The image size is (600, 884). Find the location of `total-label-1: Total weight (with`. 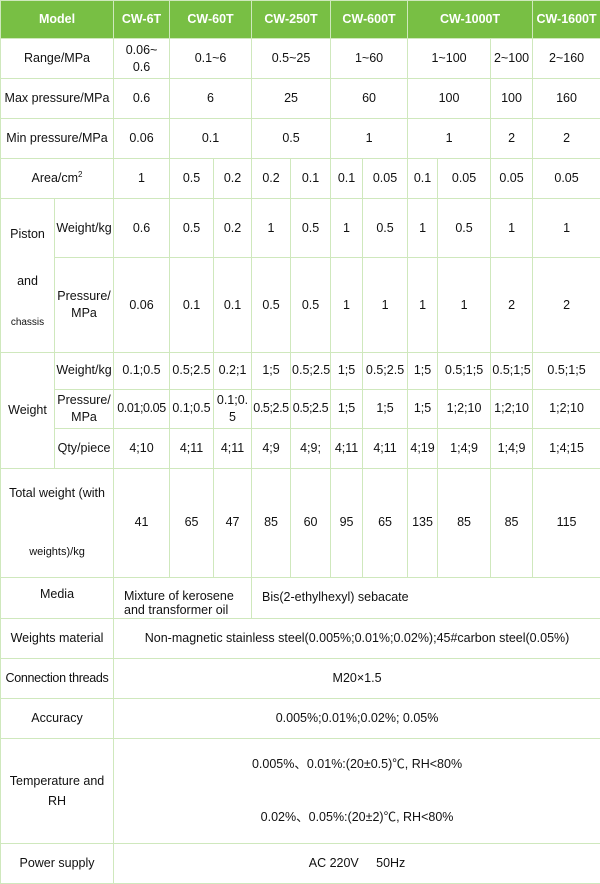

total-label-1: Total weight (with is located at coordinates (57, 493).